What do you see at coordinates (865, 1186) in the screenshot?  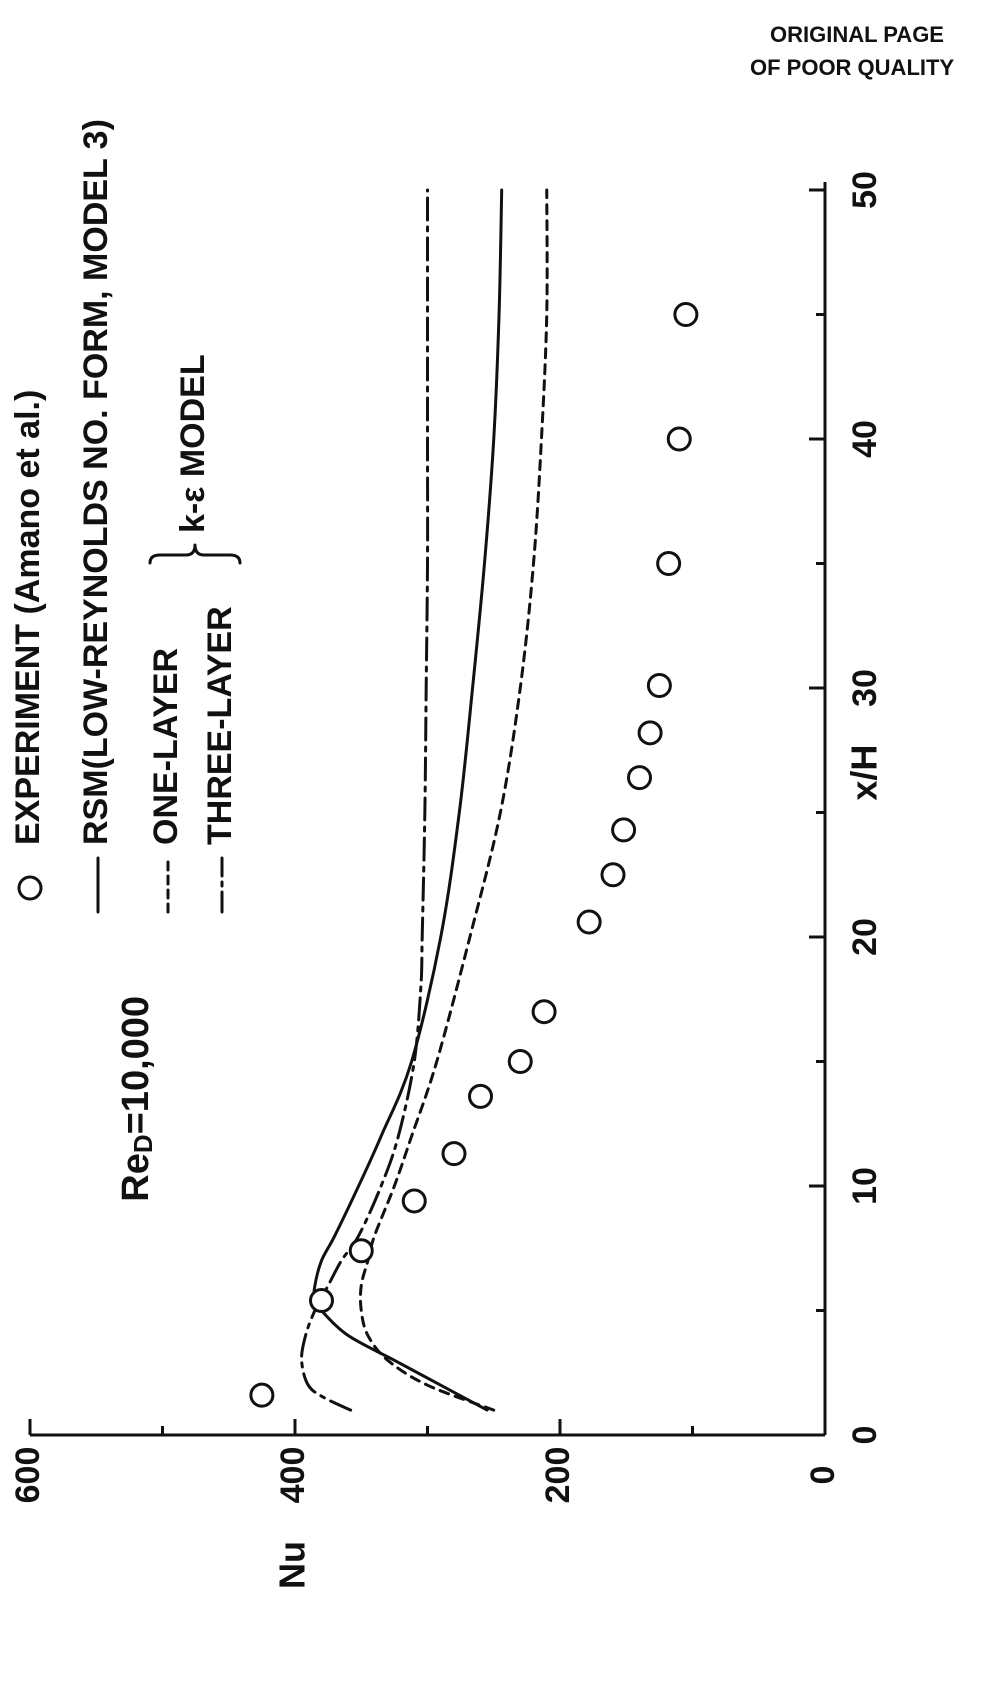 I see `x-tick-label: 10` at bounding box center [865, 1186].